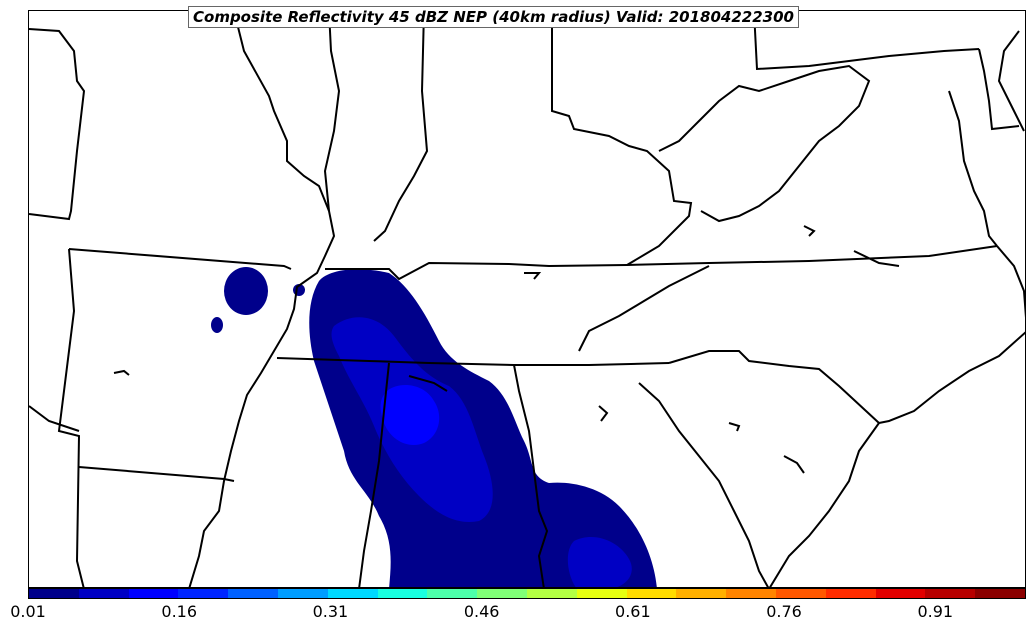  I want to click on colorbar-tick-label: 0.01, so click(28, 611).